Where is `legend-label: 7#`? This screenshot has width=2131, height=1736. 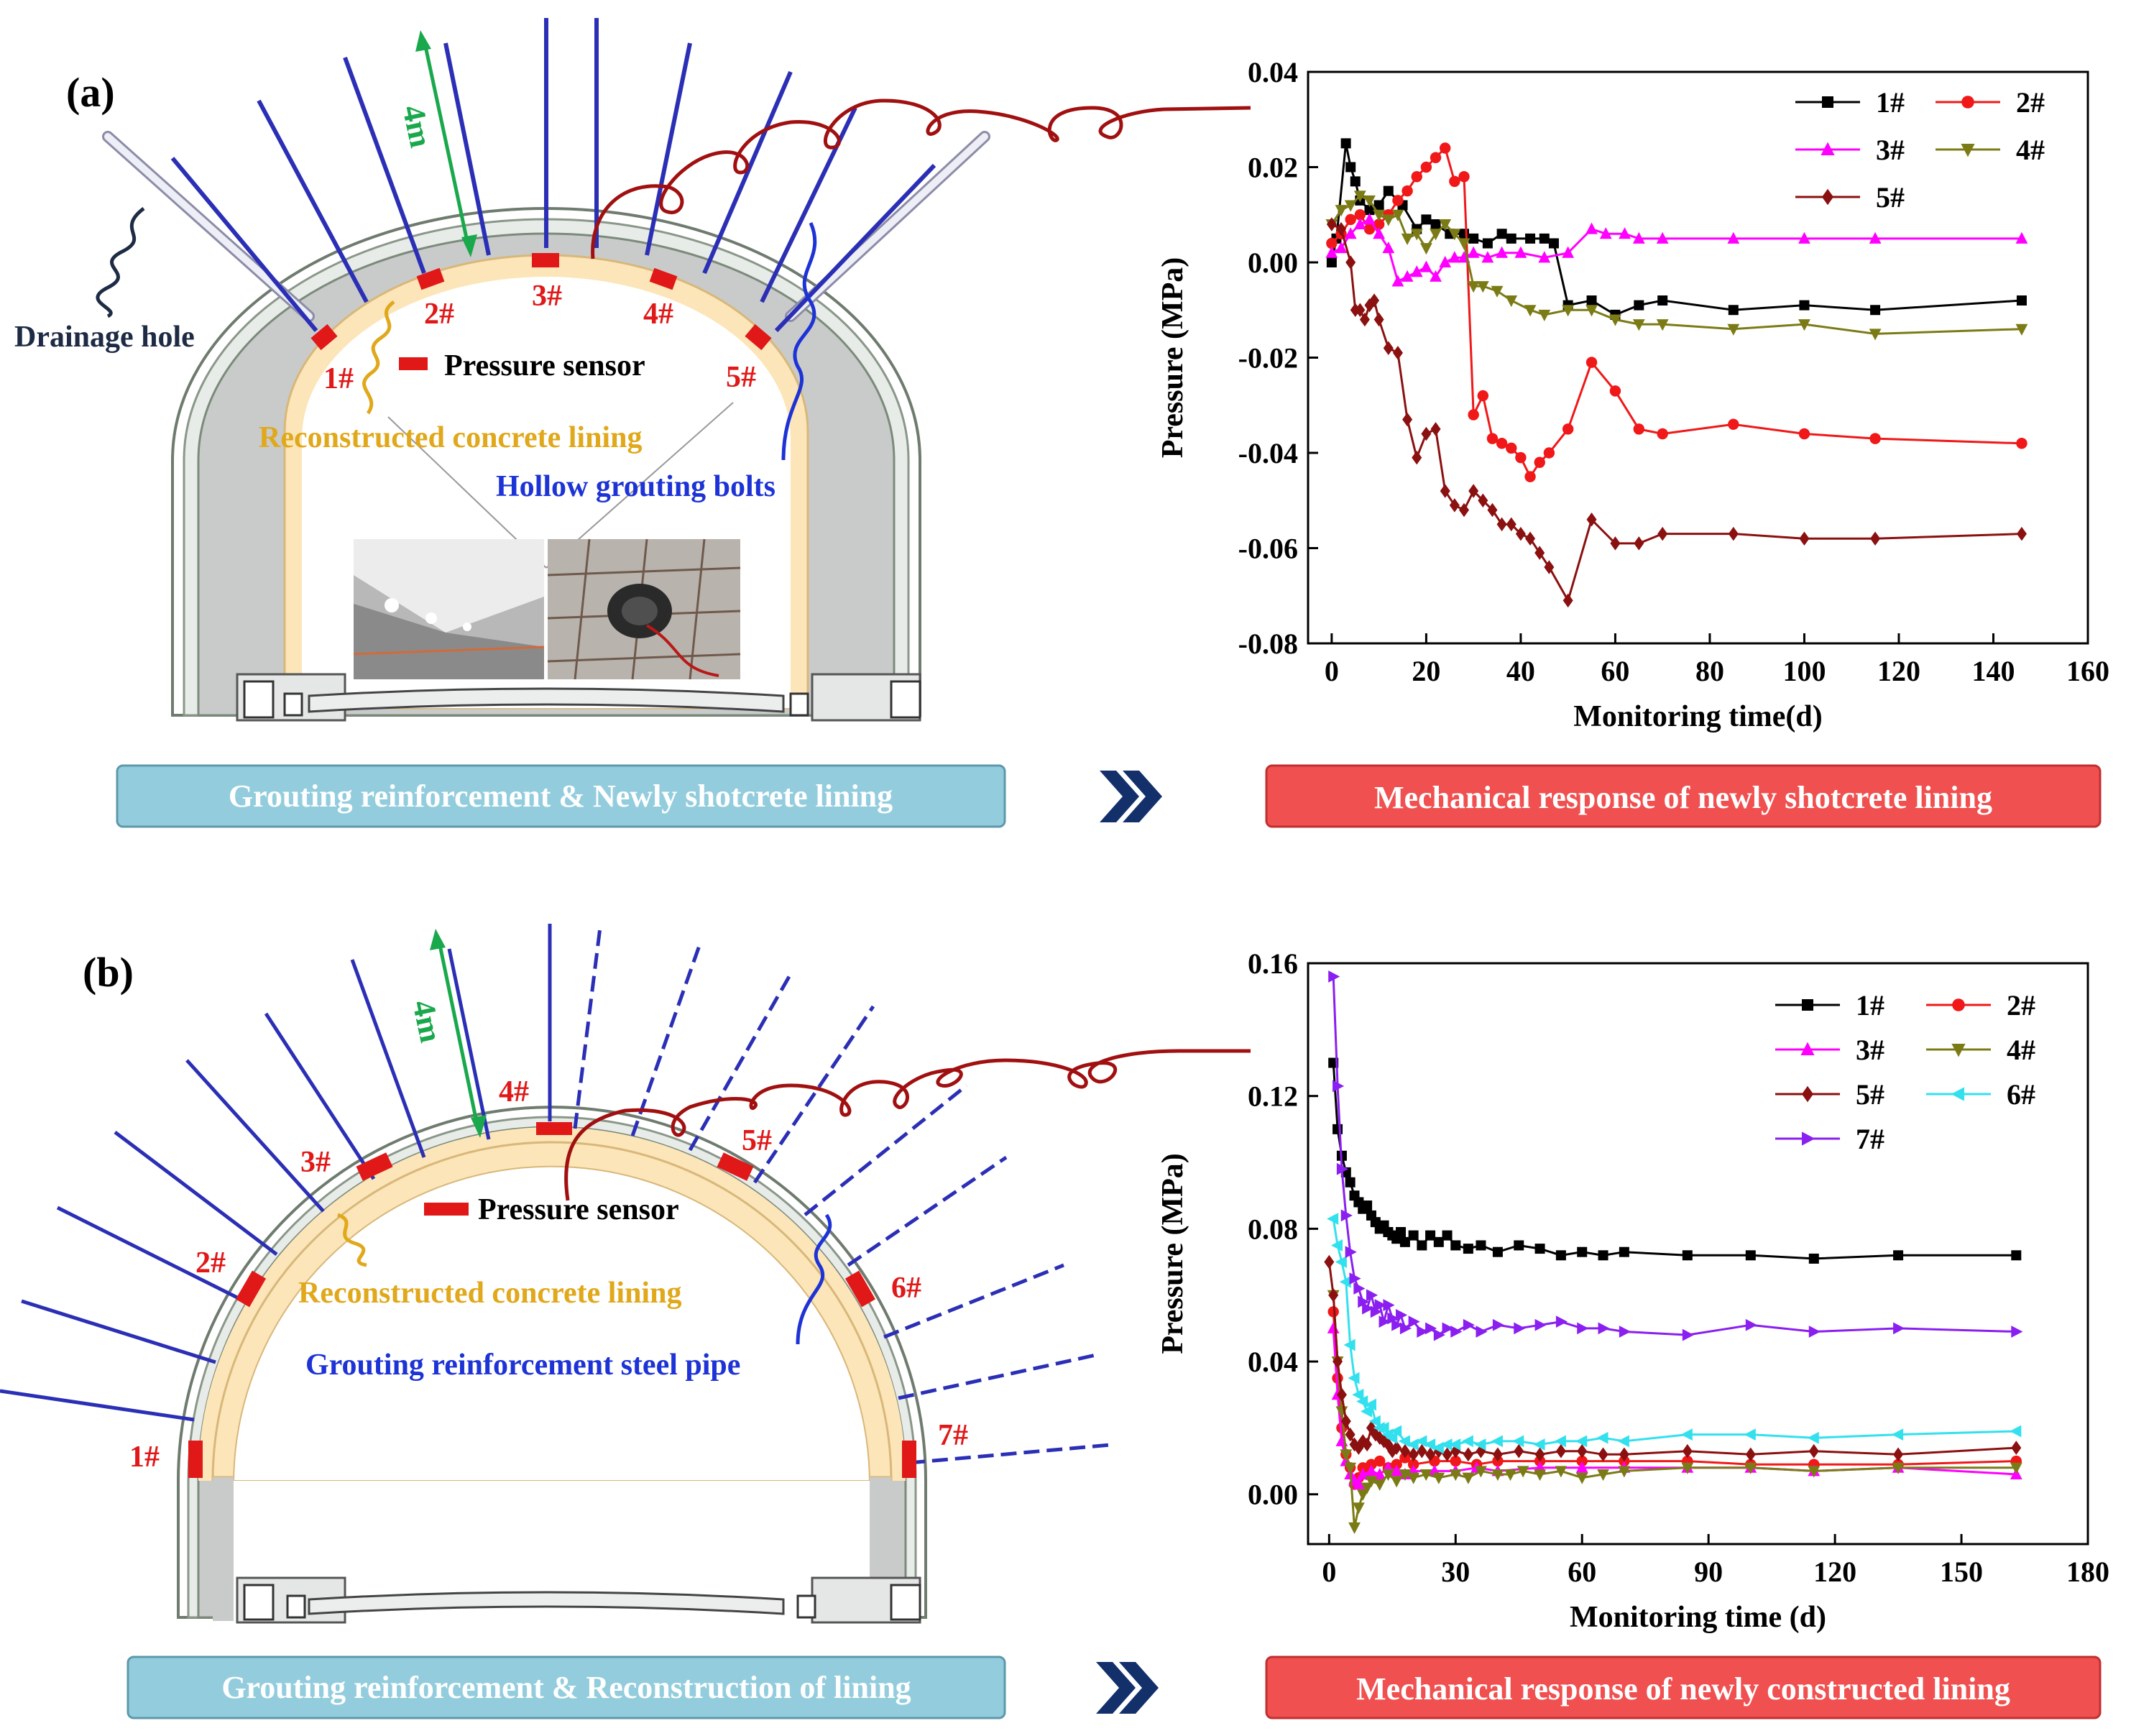
legend-label: 7# is located at coordinates (1870, 1139).